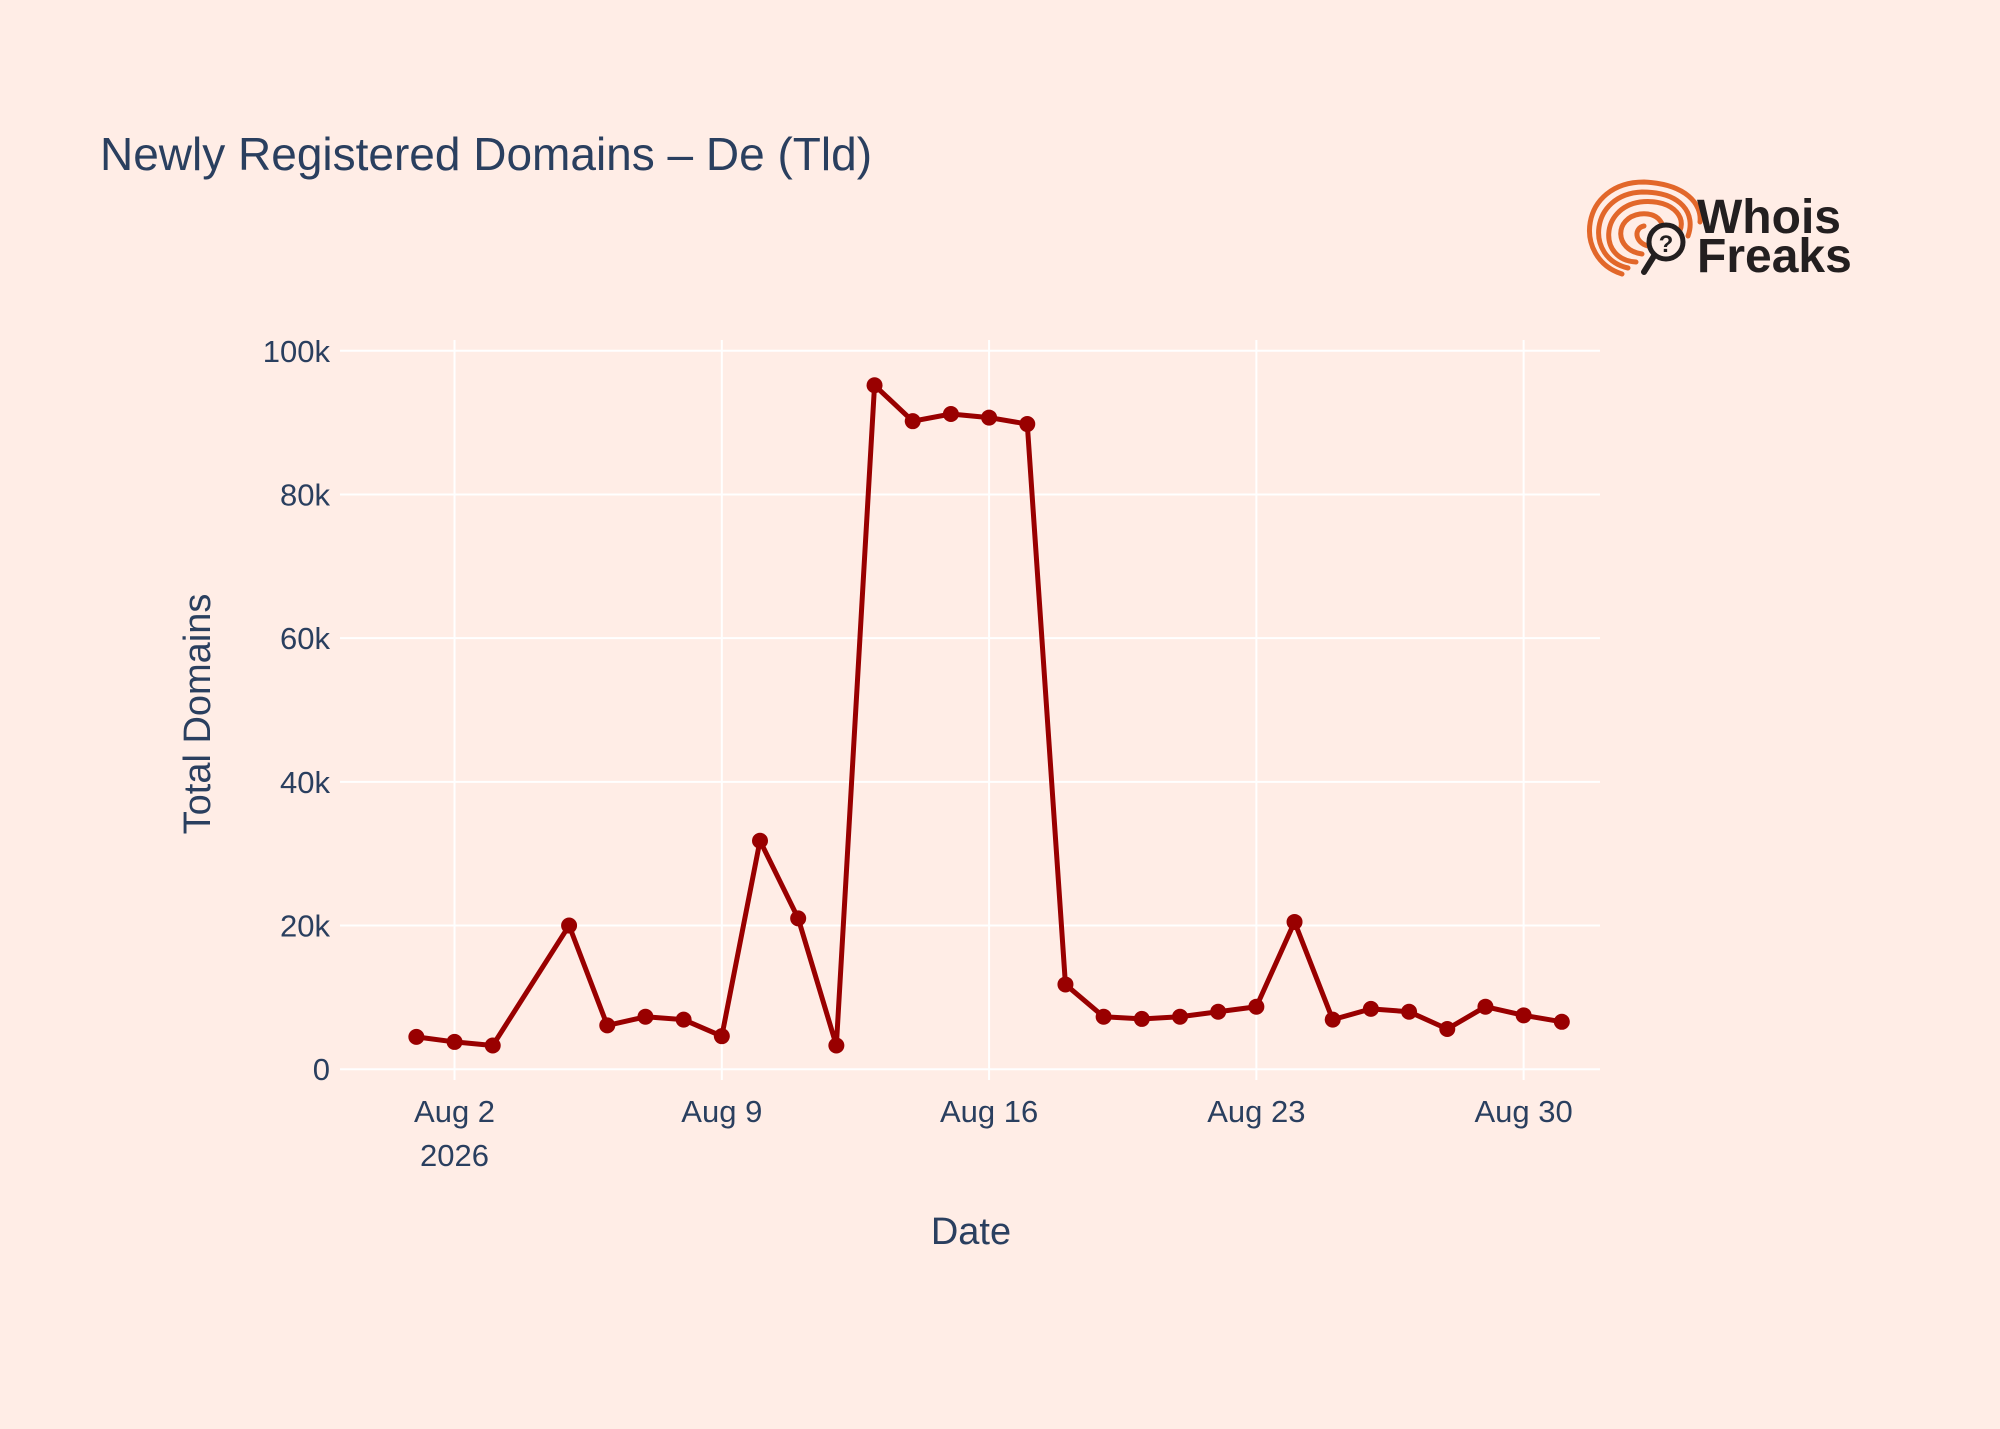 This screenshot has height=1429, width=2000. Describe the element at coordinates (989, 1111) in the screenshot. I see `x-tick-label: Aug 16` at that location.